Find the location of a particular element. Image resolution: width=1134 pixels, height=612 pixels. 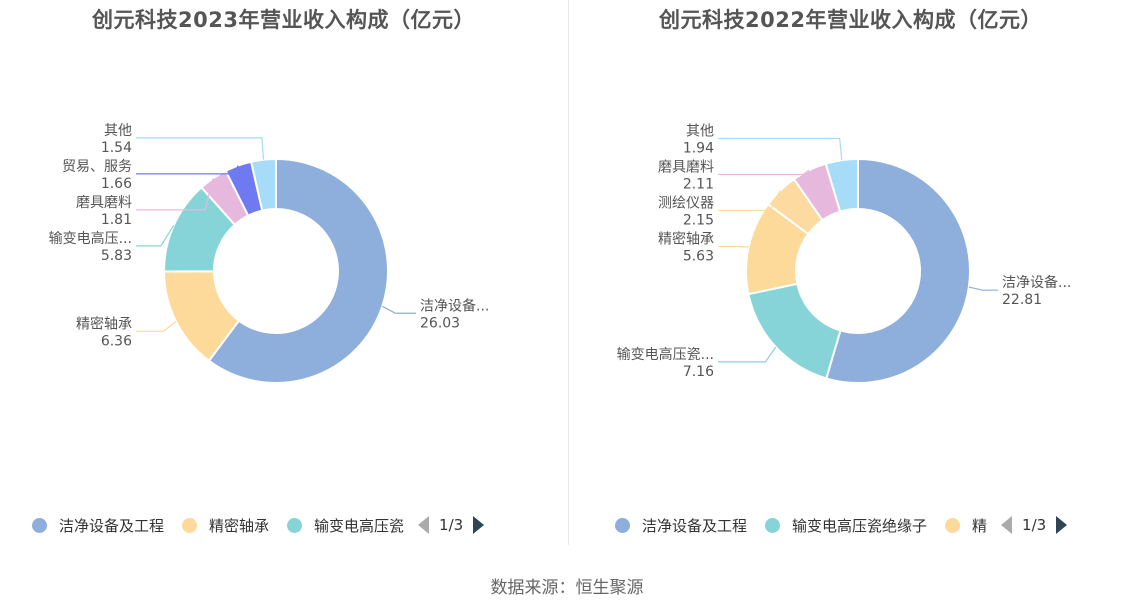

legend-item: 输变电高压瓷 is located at coordinates (345, 525).